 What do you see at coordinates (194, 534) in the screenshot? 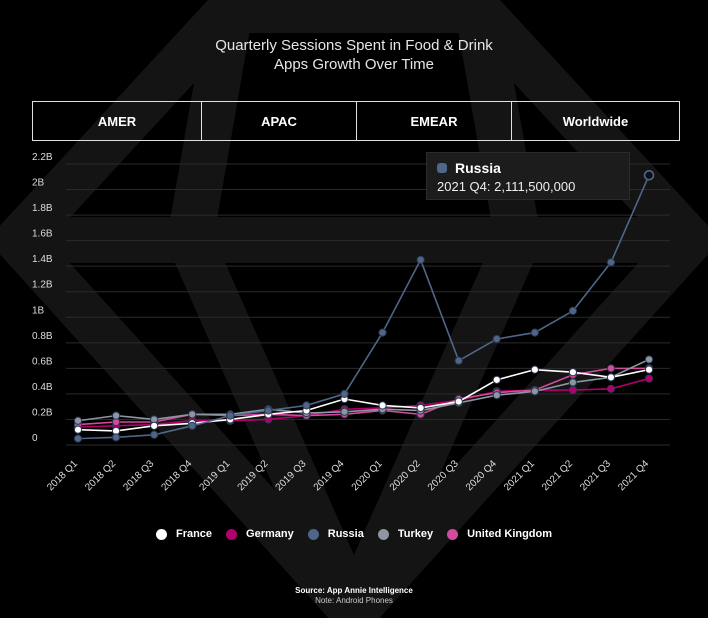
I see `legend-label: France` at bounding box center [194, 534].